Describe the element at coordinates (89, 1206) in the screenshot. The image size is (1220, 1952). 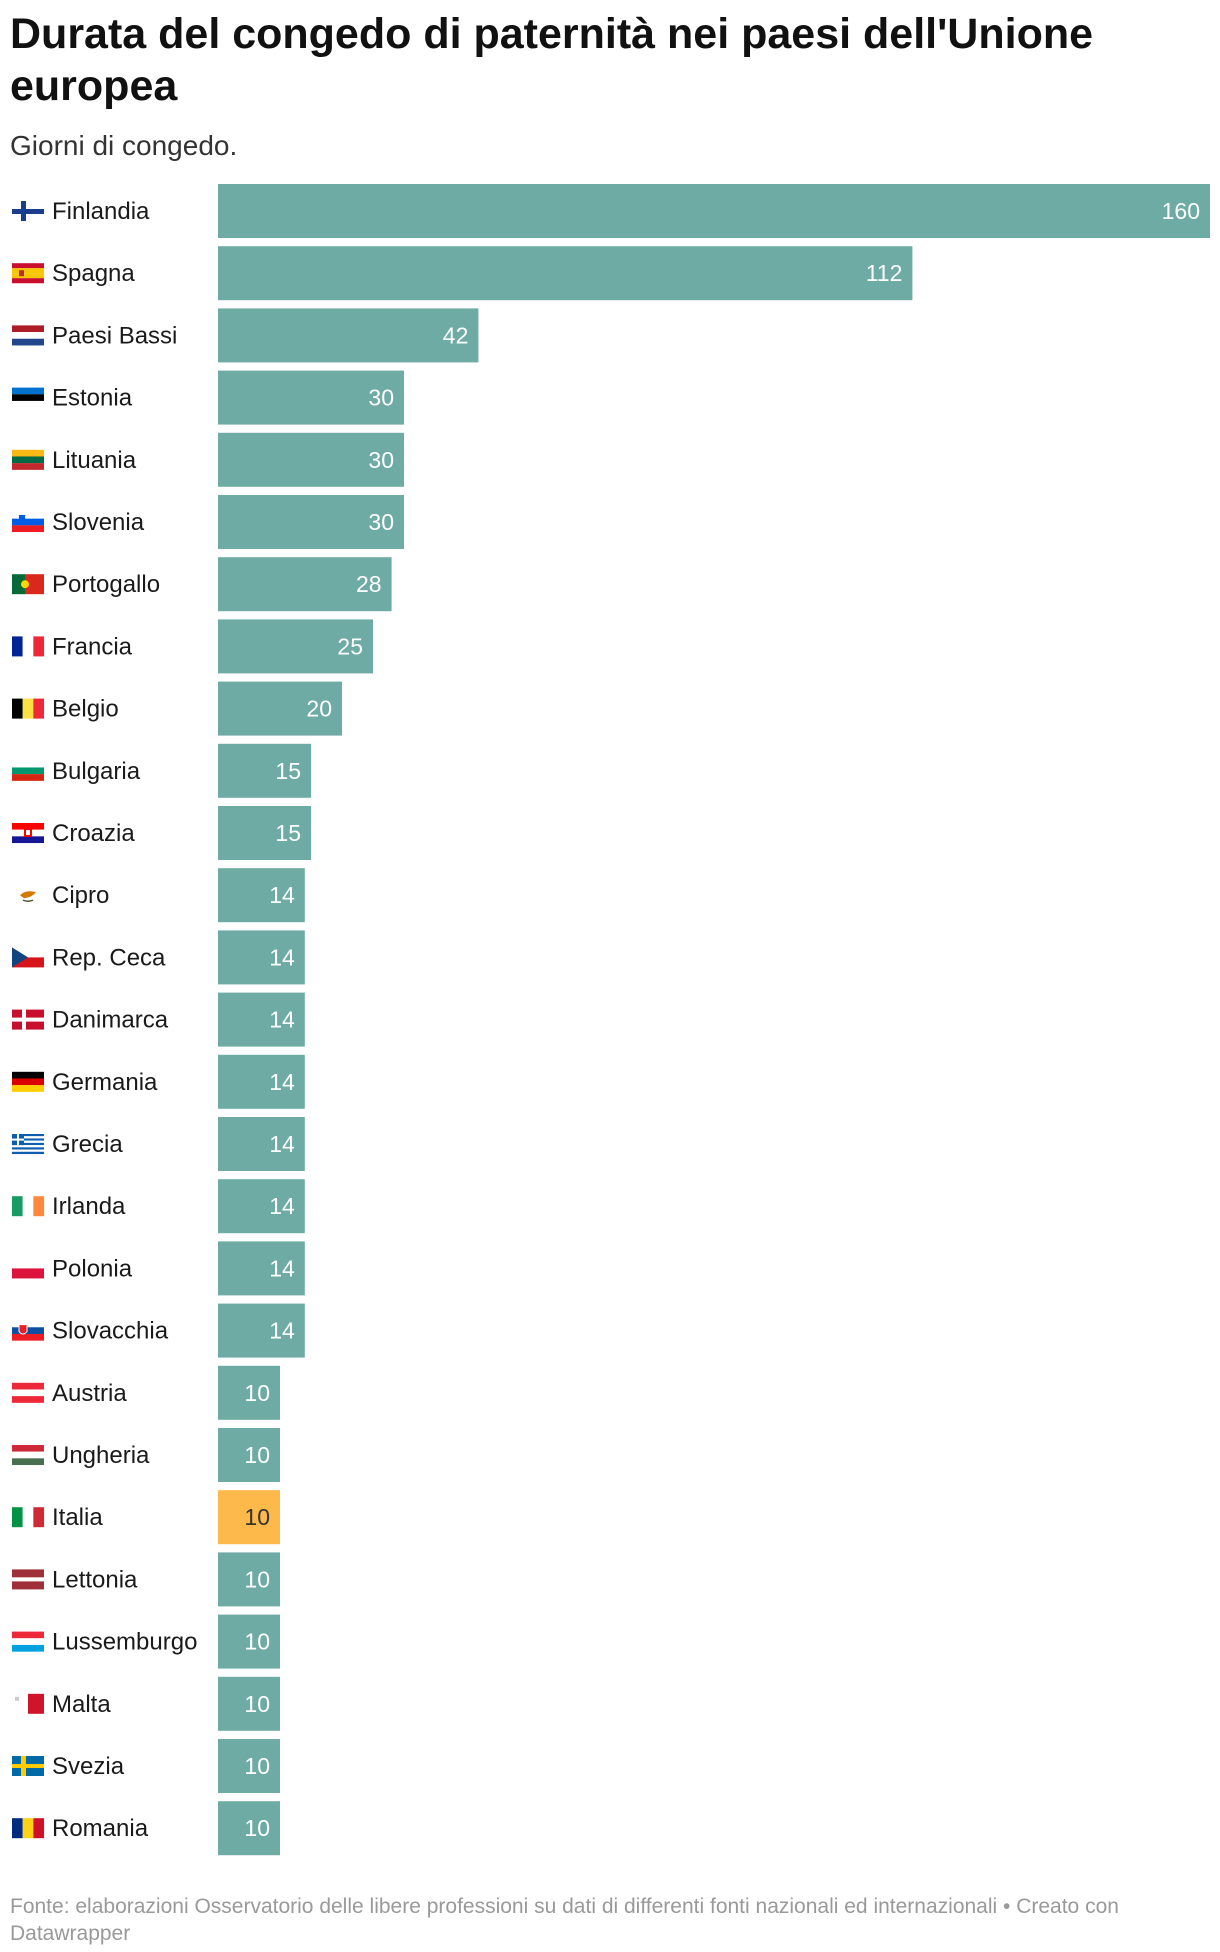
I see `category-label: Irlanda` at that location.